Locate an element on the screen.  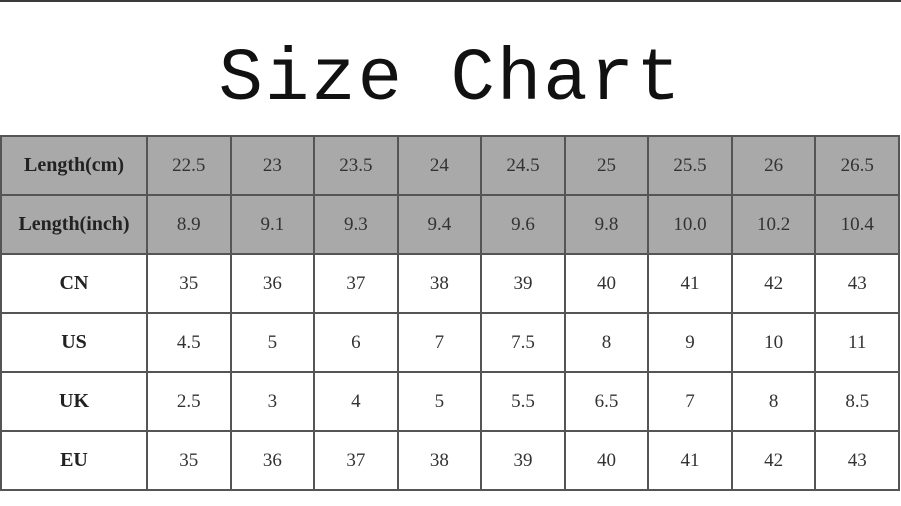
table-cell: 4.5 is located at coordinates (189, 342).